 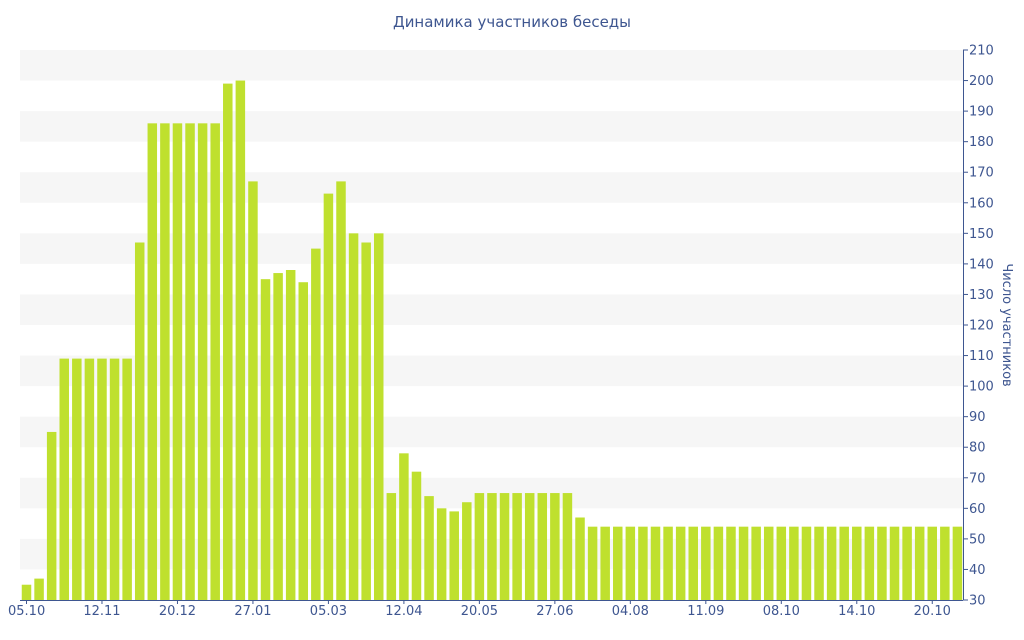 I want to click on y-tick-label: 110, so click(x=981, y=356).